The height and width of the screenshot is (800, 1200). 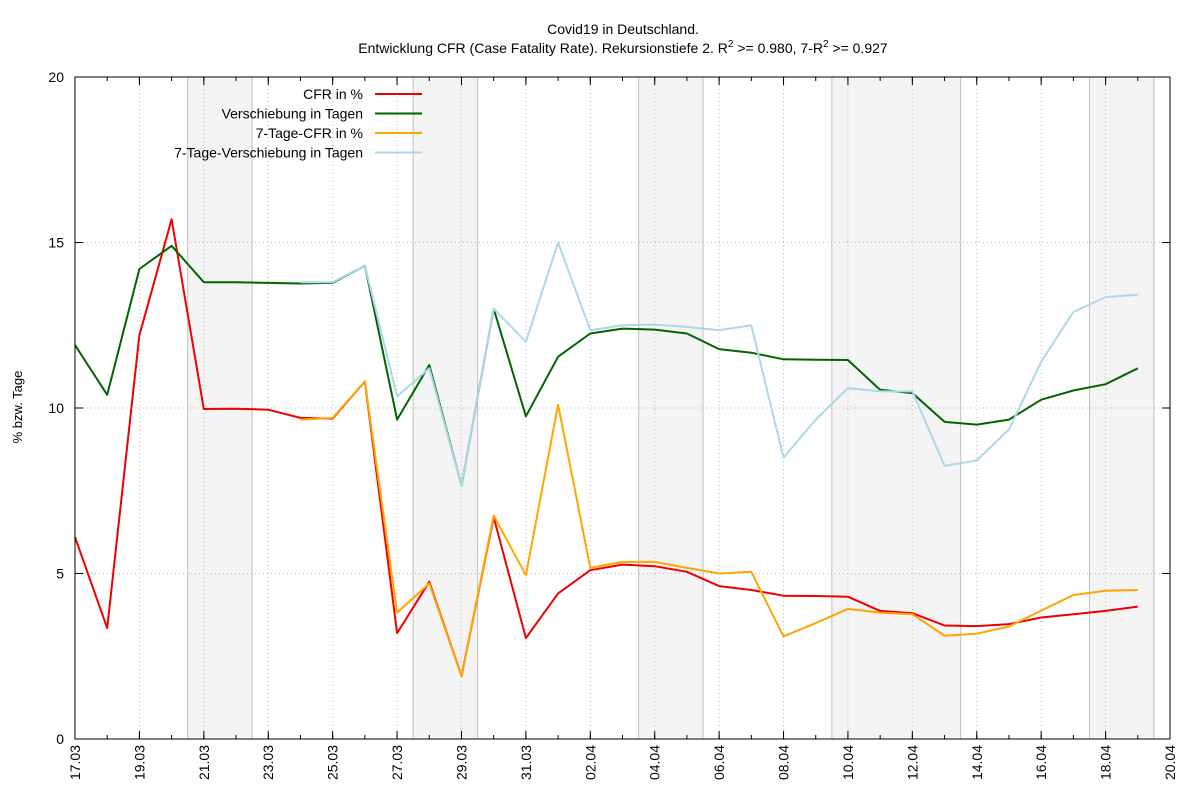 I want to click on x-tick-label: 02.04, so click(x=590, y=762).